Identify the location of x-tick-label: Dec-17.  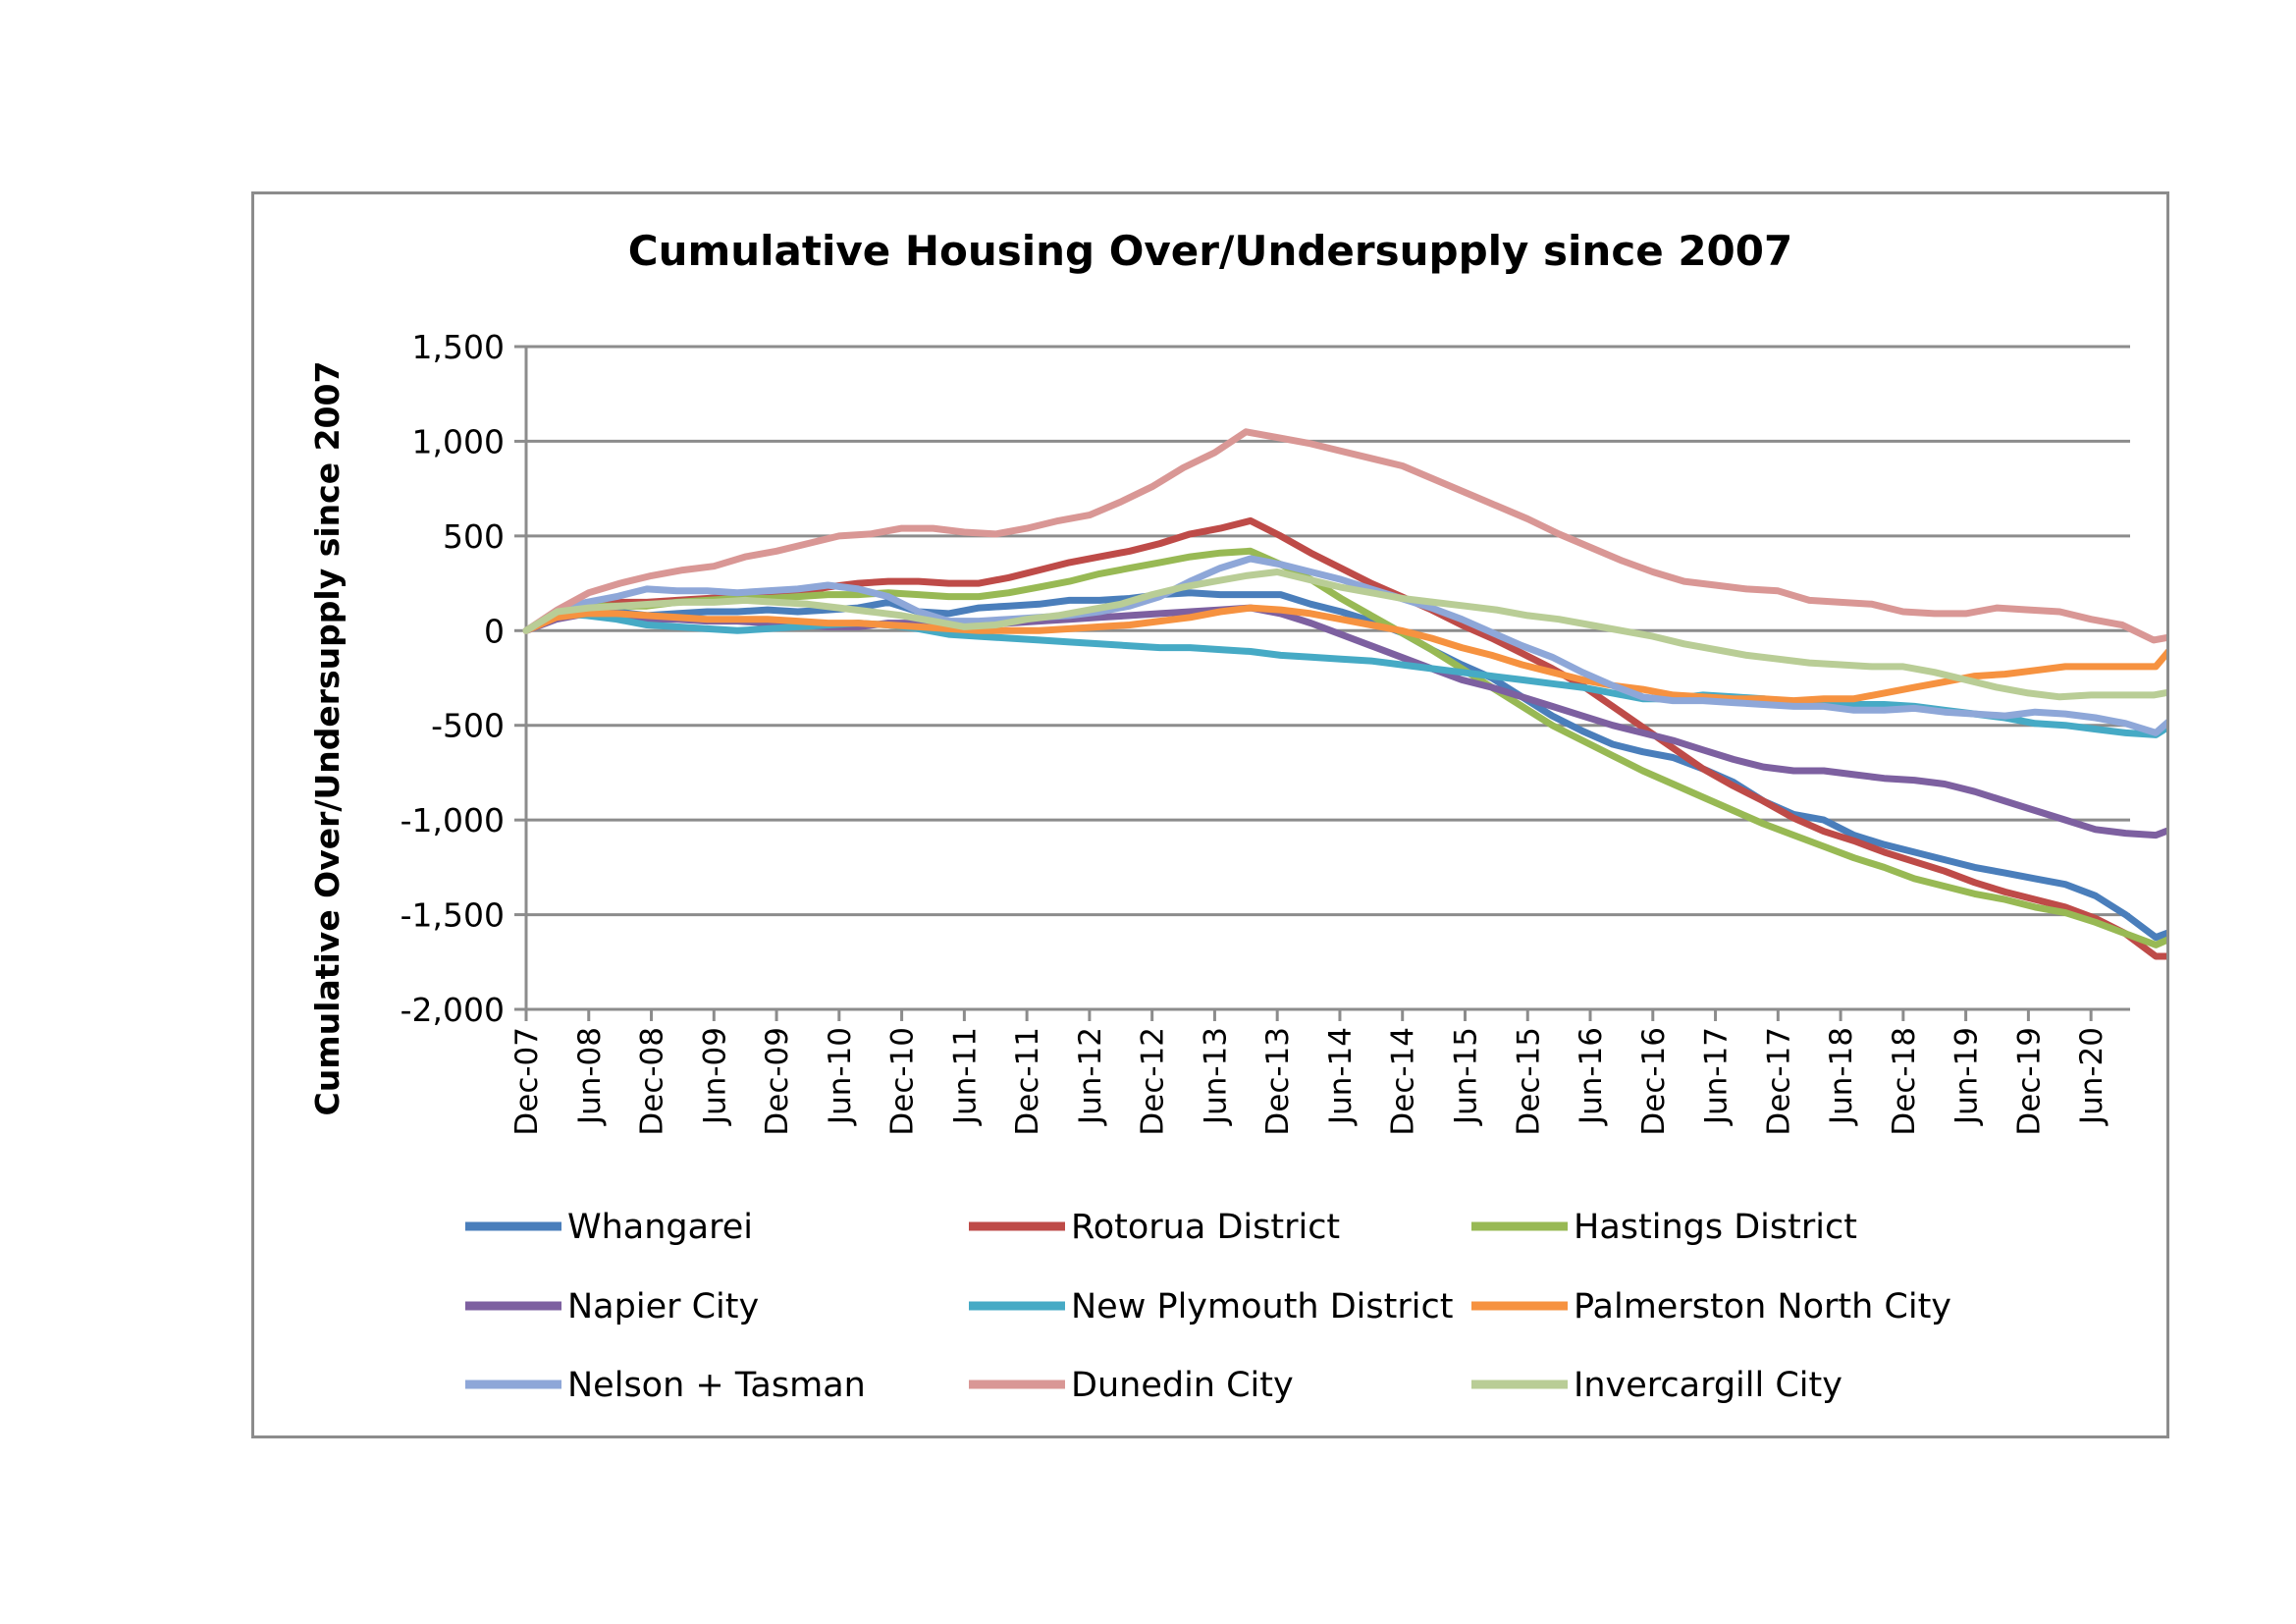
(1778, 1081).